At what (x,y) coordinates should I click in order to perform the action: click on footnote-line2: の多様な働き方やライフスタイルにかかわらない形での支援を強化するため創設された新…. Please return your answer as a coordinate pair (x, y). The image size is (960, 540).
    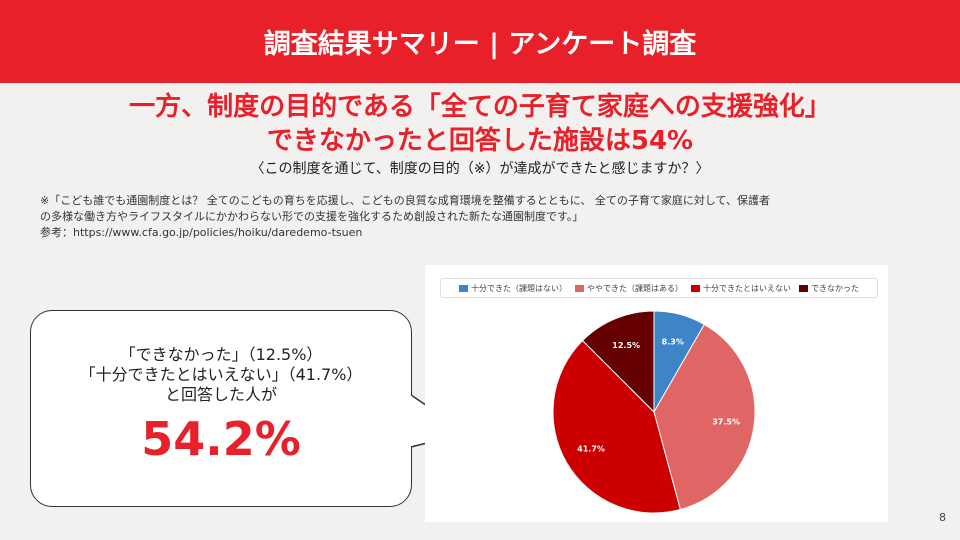
    Looking at the image, I should click on (312, 216).